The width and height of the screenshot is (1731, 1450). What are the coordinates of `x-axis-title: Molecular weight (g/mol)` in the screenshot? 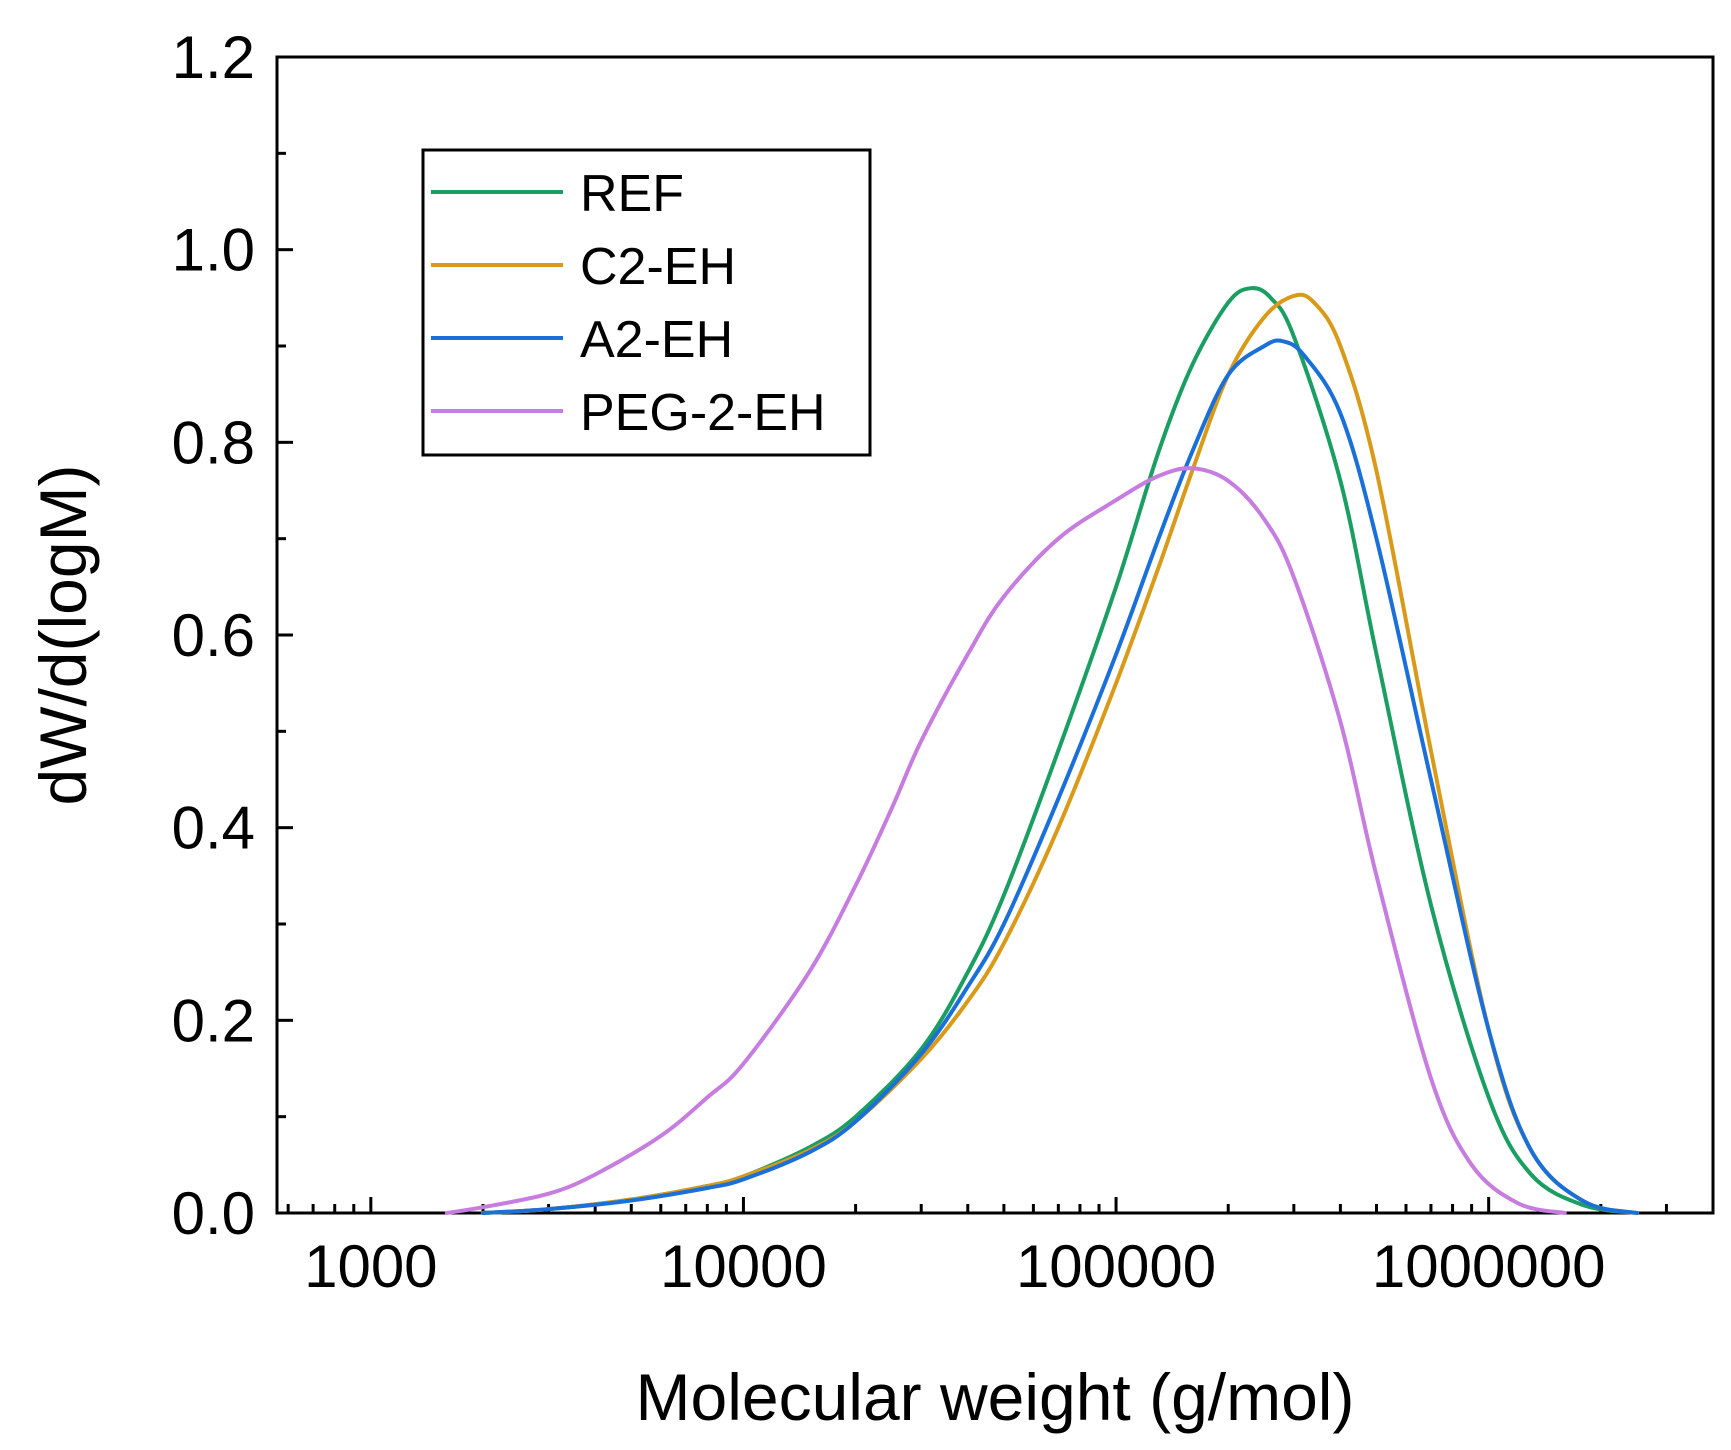 It's located at (995, 1397).